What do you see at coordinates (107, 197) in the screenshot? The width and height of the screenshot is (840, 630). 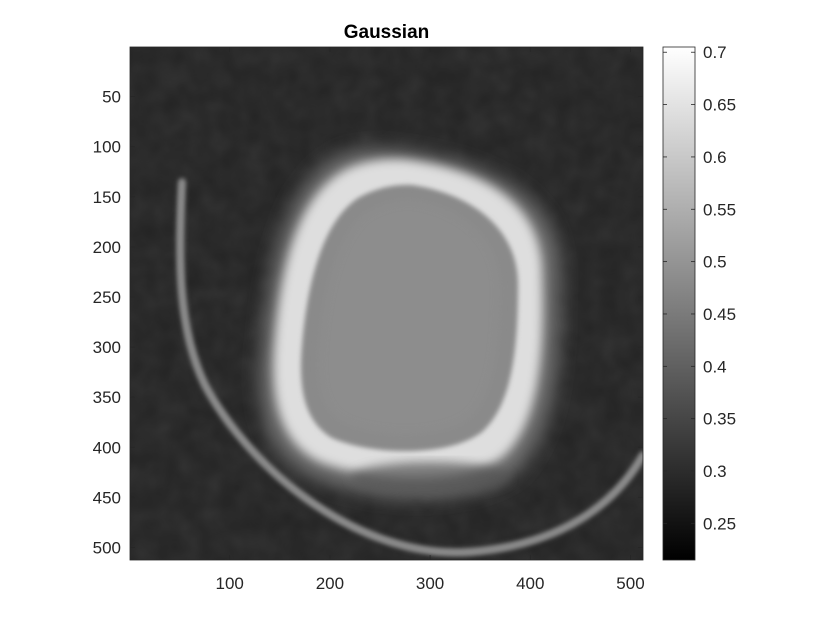 I see `y-tick-label: 150` at bounding box center [107, 197].